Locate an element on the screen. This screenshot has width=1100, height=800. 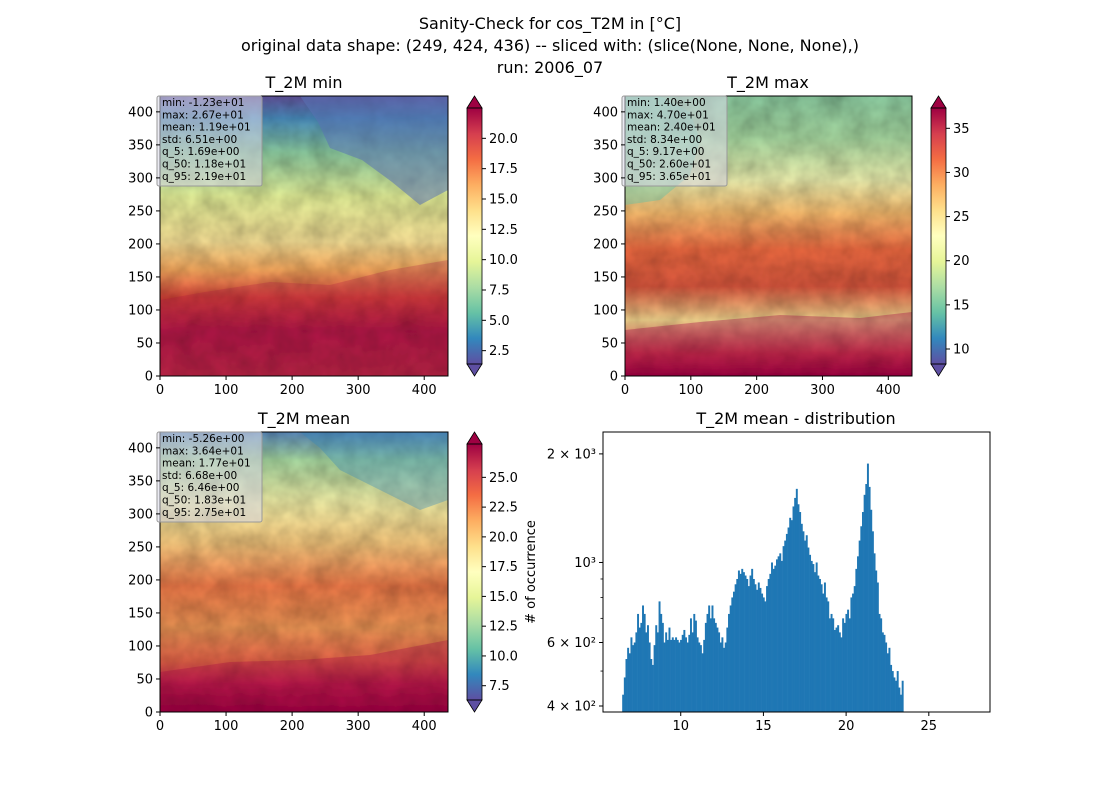
colorbar-tick-label: 10.0 is located at coordinates (503, 260).